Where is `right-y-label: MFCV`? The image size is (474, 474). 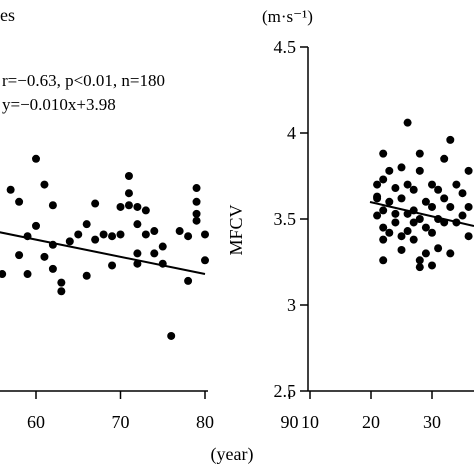
right-y-label: MFCV is located at coordinates (236, 229).